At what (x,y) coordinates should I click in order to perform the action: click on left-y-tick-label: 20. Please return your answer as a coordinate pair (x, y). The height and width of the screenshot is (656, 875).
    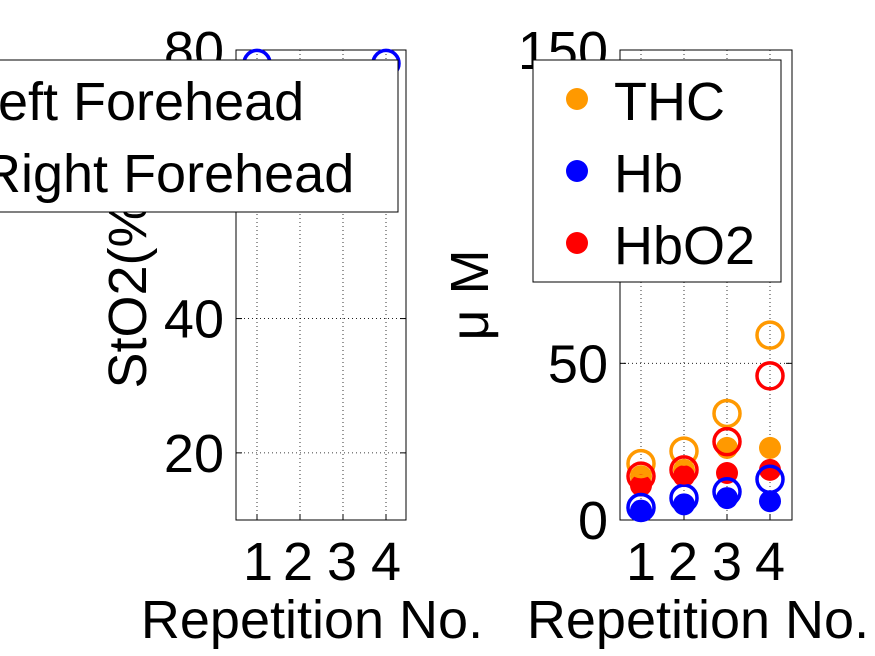
    Looking at the image, I should click on (194, 454).